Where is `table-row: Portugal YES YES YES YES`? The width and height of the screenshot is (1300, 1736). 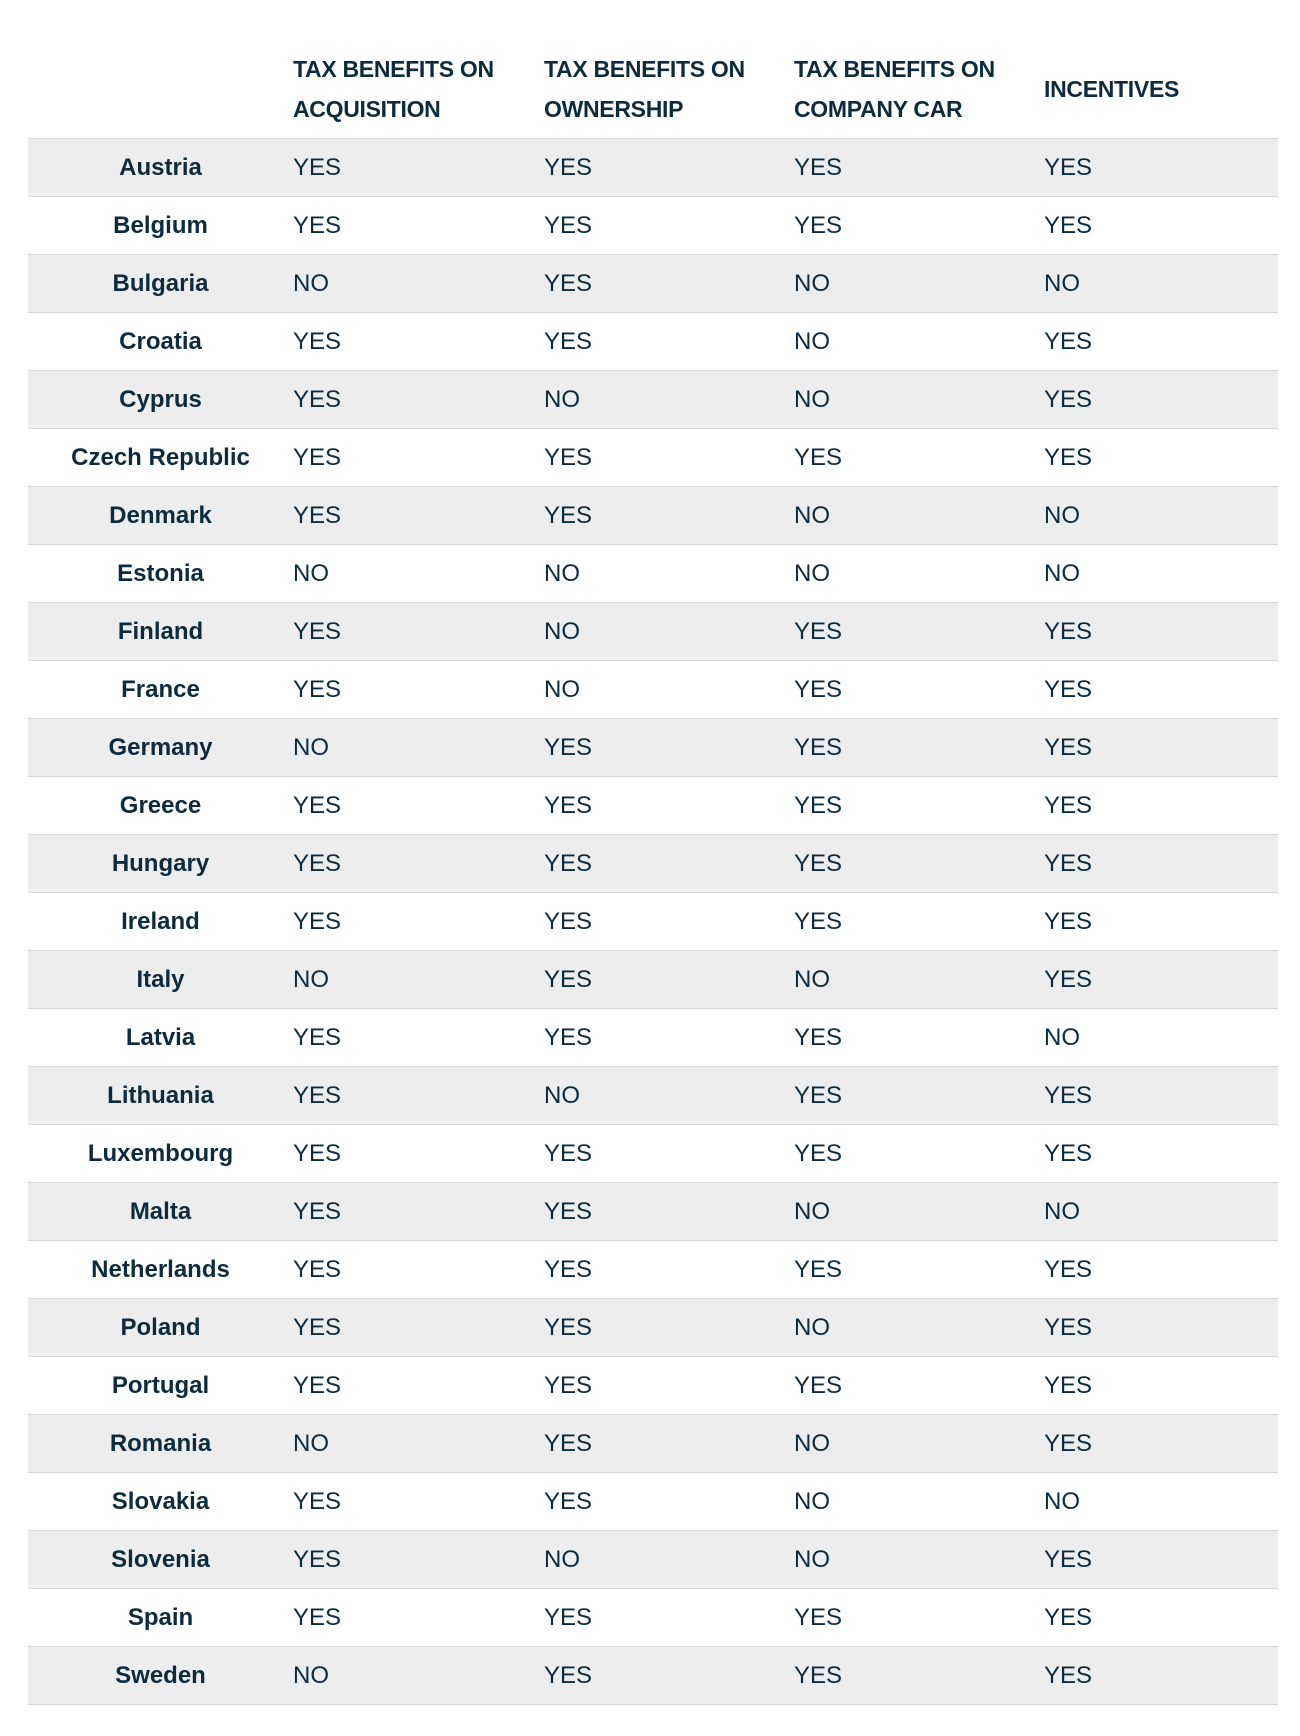 table-row: Portugal YES YES YES YES is located at coordinates (653, 1385).